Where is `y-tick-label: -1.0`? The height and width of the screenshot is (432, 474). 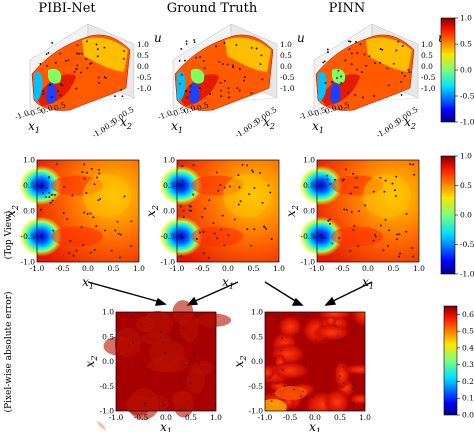 y-tick-label: -1.0 is located at coordinates (28, 262).